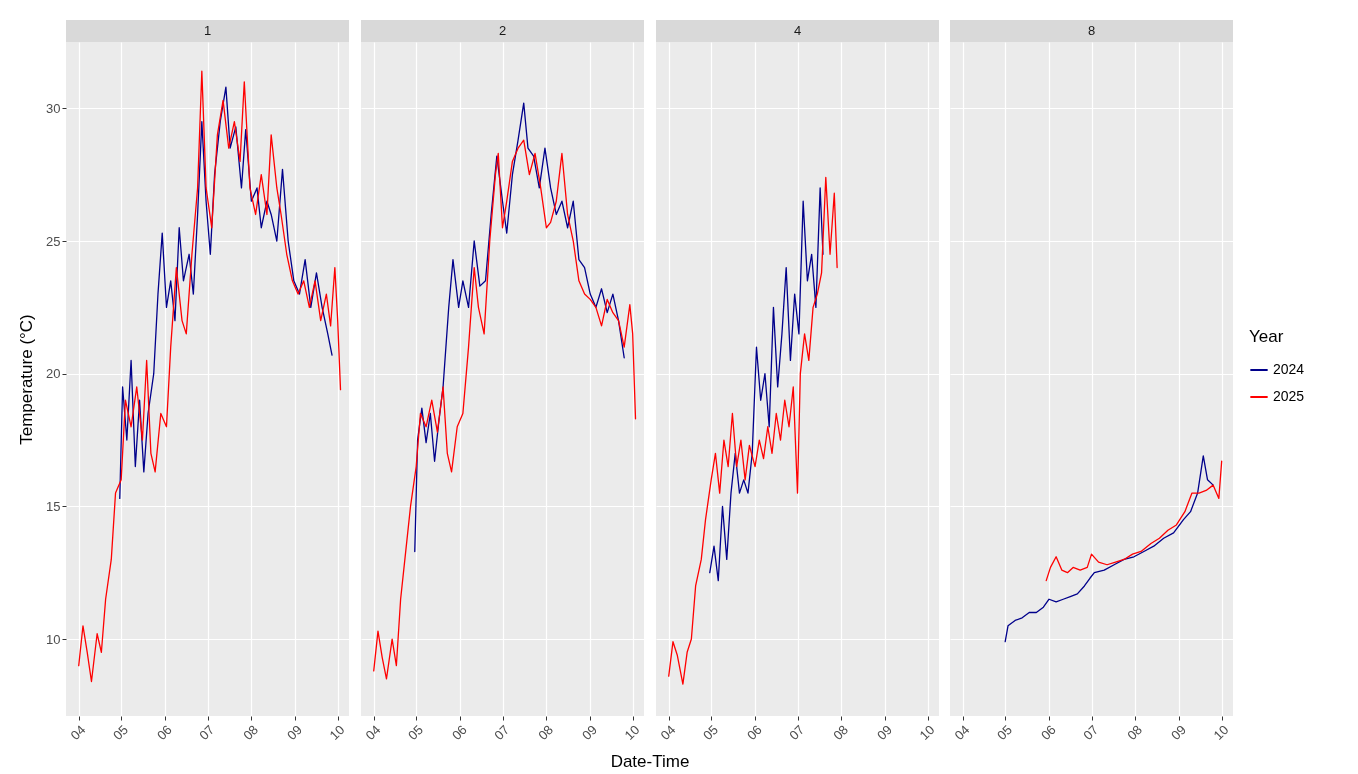 The width and height of the screenshot is (1358, 774). I want to click on chart-title: 4, so click(797, 31).